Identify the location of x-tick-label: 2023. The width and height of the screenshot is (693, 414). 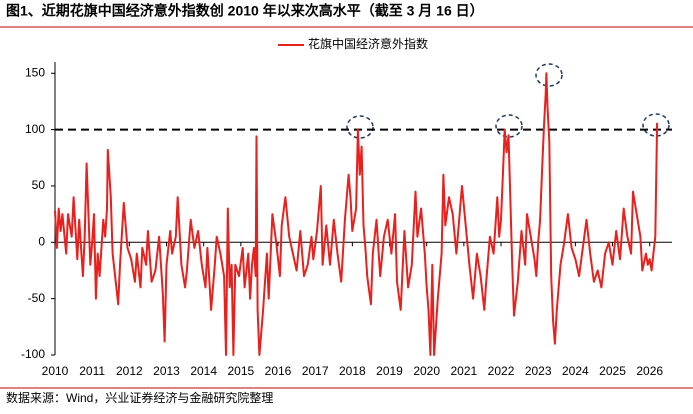
(538, 371).